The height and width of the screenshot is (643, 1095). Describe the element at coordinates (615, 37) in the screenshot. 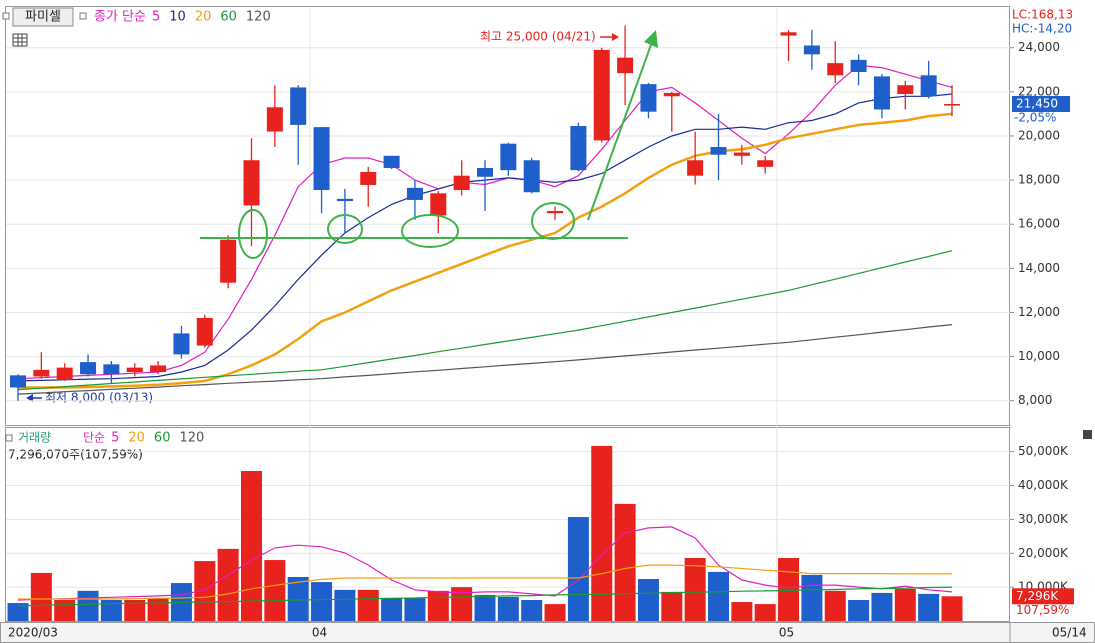

I see `high-arrowhead` at that location.